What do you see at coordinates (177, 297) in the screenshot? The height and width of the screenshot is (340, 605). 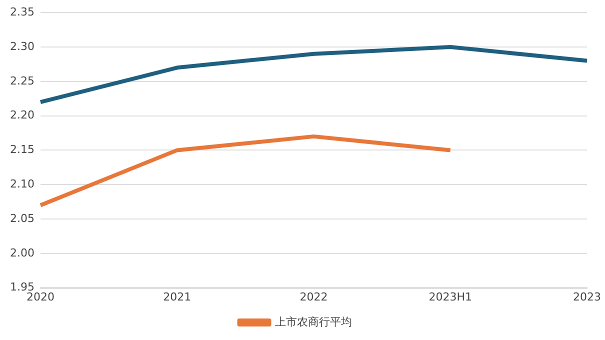 I see `x-tick-label: 2021` at bounding box center [177, 297].